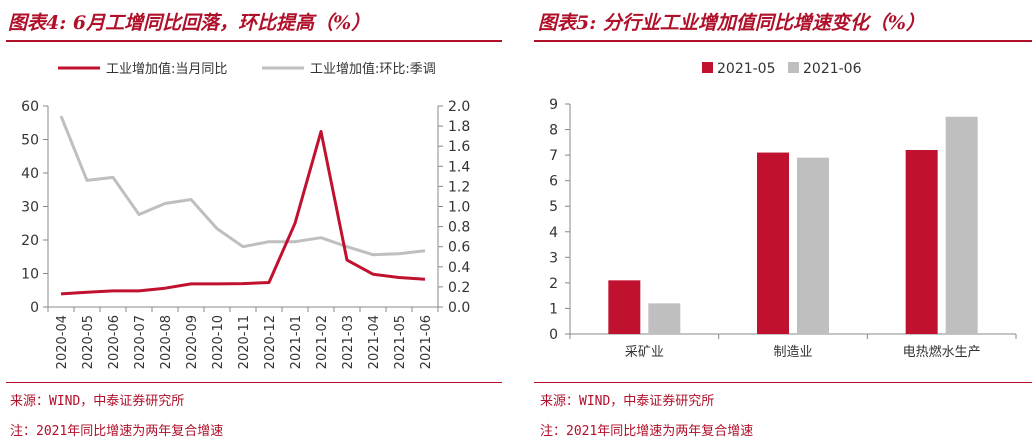 This screenshot has height=443, width=1036. I want to click on bar-y-tick-label: 8, so click(553, 131).